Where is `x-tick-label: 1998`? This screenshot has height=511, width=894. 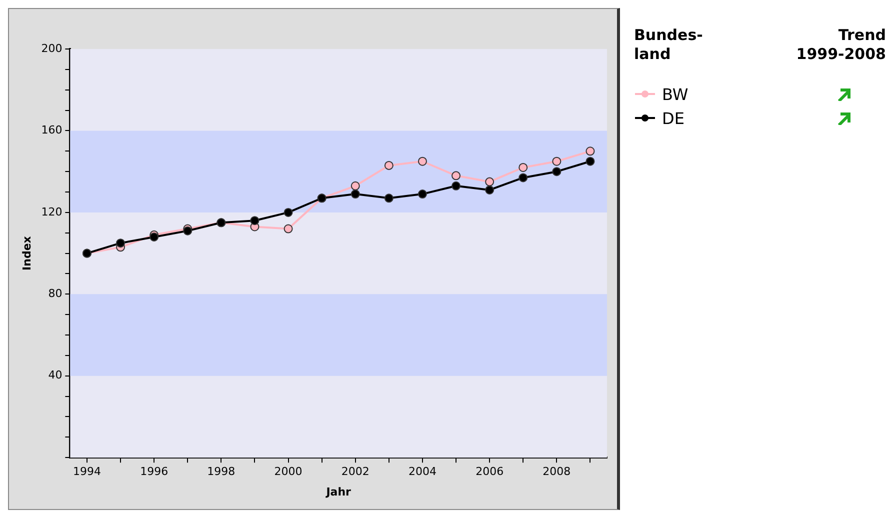
x-tick-label: 1998 is located at coordinates (221, 471).